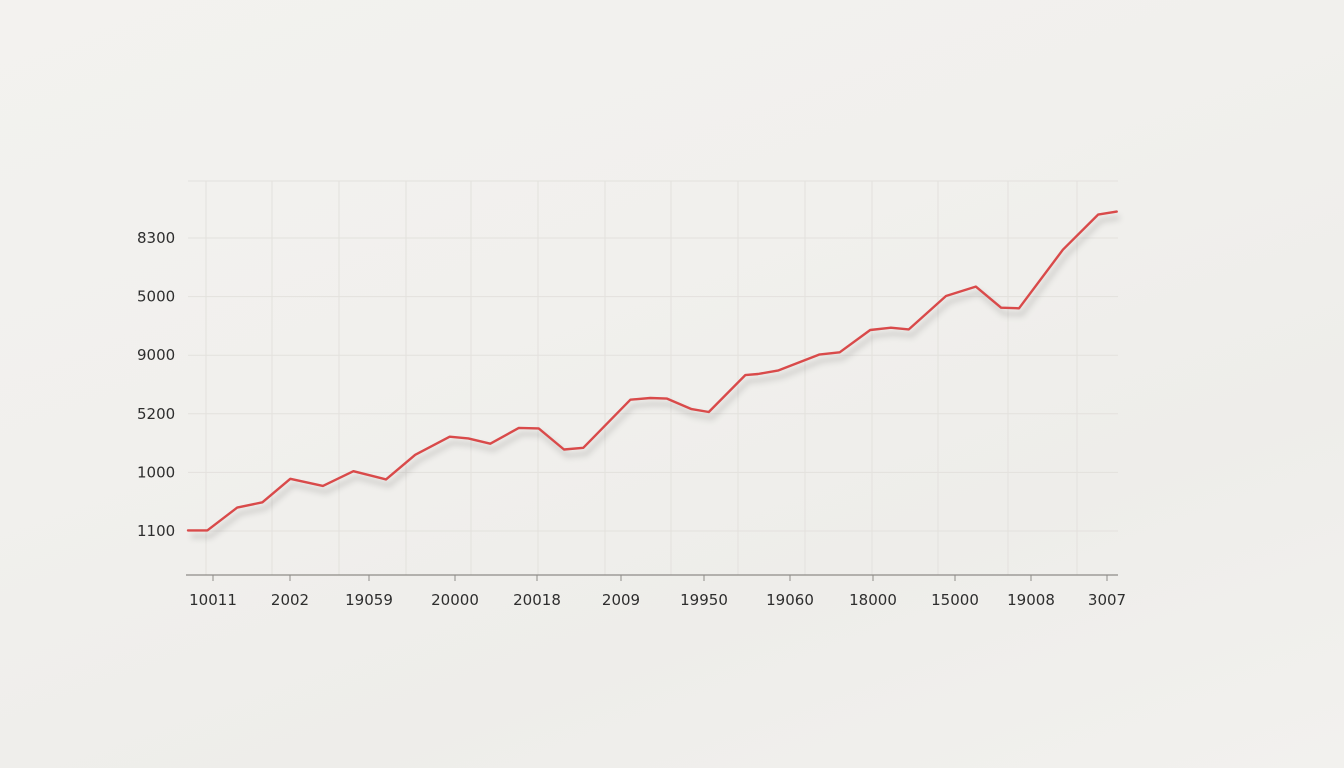 Image resolution: width=1344 pixels, height=768 pixels. What do you see at coordinates (156, 297) in the screenshot?
I see `y-tick-label: 5000` at bounding box center [156, 297].